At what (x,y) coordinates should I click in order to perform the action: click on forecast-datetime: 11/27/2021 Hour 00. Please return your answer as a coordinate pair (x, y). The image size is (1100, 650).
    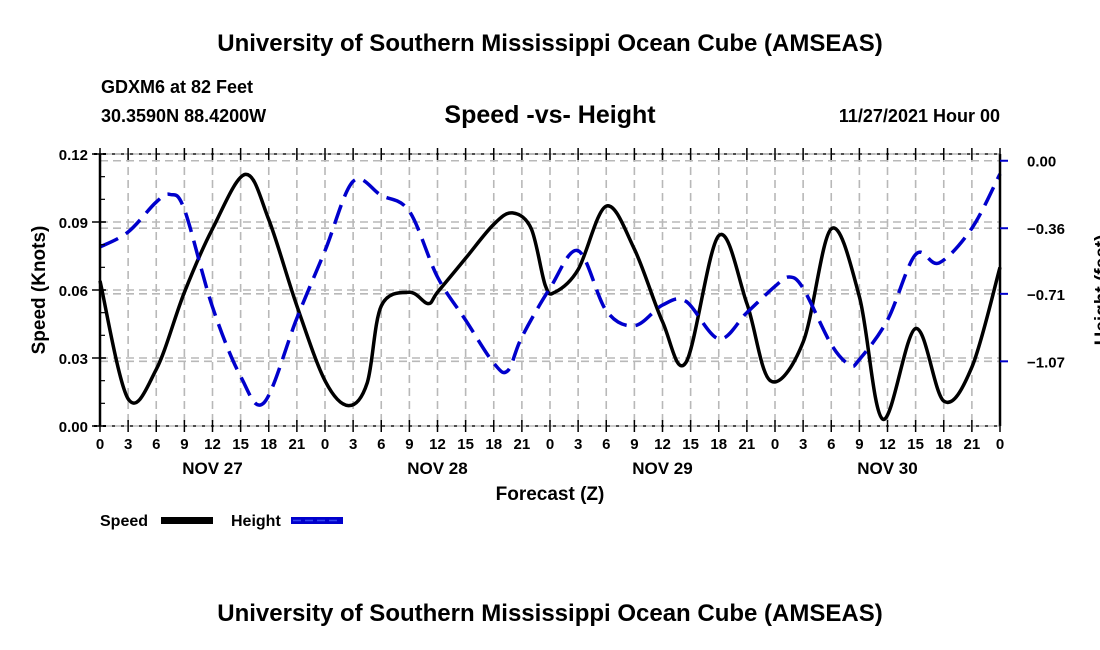
    Looking at the image, I should click on (919, 116).